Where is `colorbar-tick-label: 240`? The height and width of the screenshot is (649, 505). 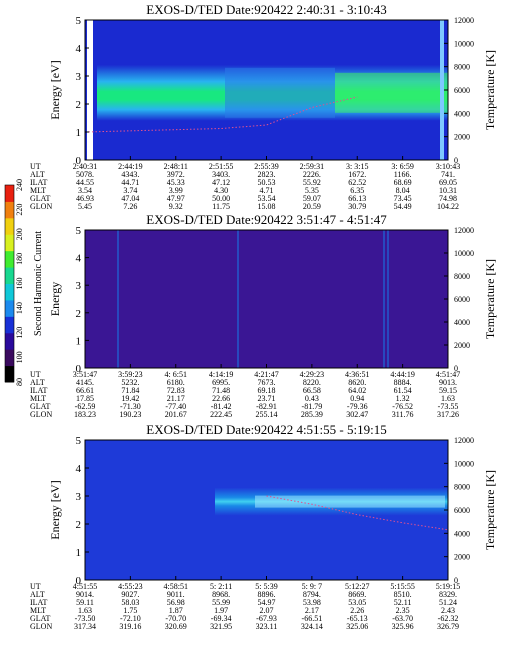
colorbar-tick-label: 240 is located at coordinates (19, 185).